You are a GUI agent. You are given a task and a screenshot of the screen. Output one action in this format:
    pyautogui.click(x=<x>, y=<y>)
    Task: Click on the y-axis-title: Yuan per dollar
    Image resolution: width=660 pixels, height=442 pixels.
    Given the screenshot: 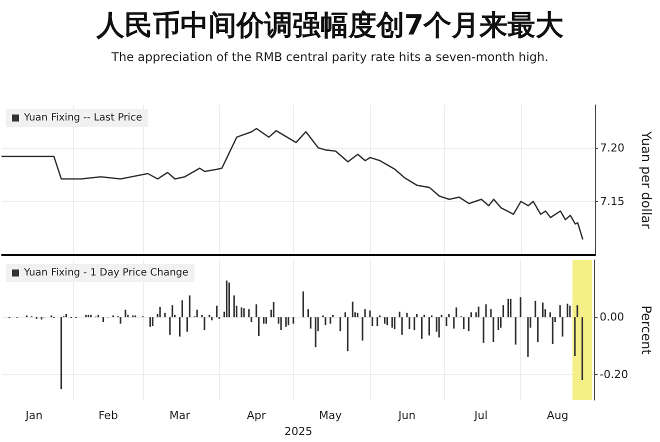 What is the action you would take?
    pyautogui.click(x=645, y=180)
    